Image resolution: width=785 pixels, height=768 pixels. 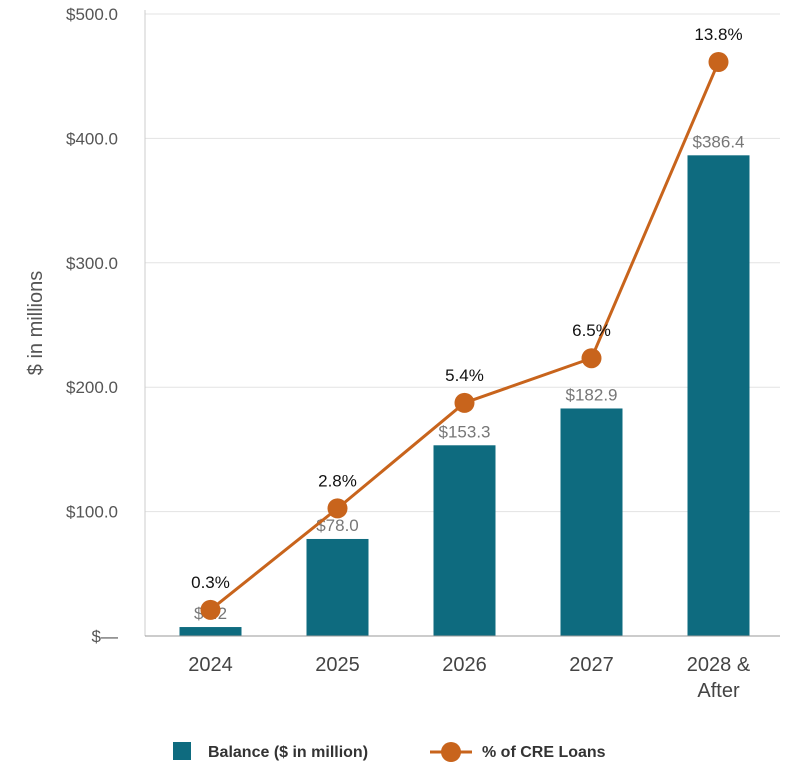 What do you see at coordinates (337, 665) in the screenshot?
I see `x-tick-label: 2025` at bounding box center [337, 665].